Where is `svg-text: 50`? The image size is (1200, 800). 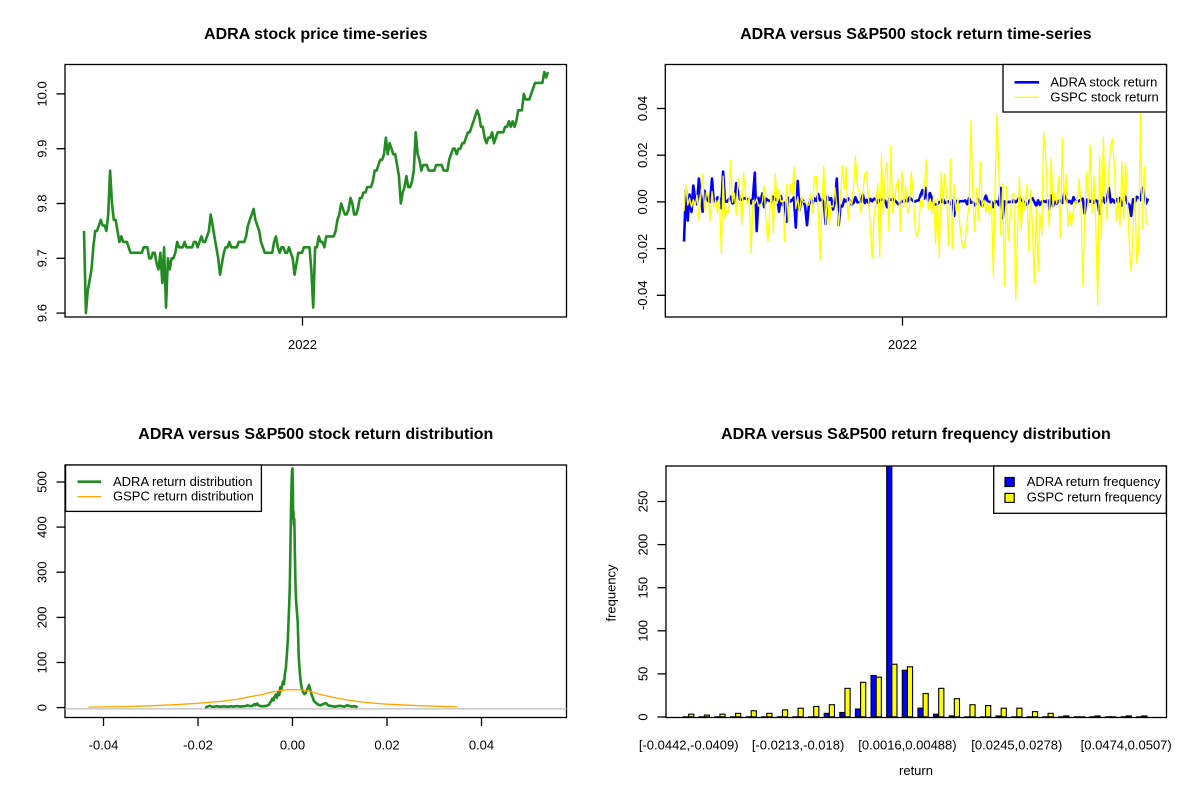 svg-text: 50 is located at coordinates (643, 674).